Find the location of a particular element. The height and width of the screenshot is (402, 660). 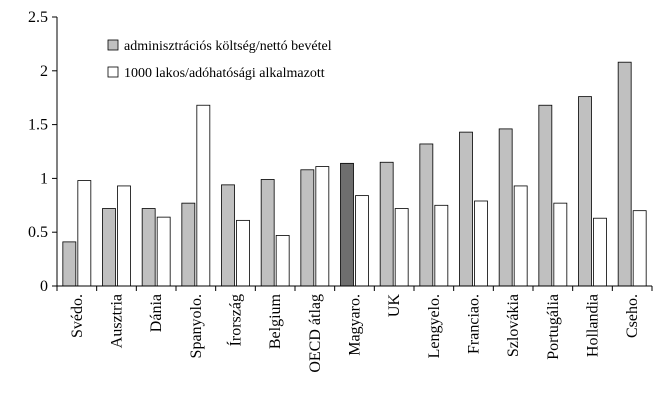

x-tick-label: Lengyelo. is located at coordinates (434, 326).